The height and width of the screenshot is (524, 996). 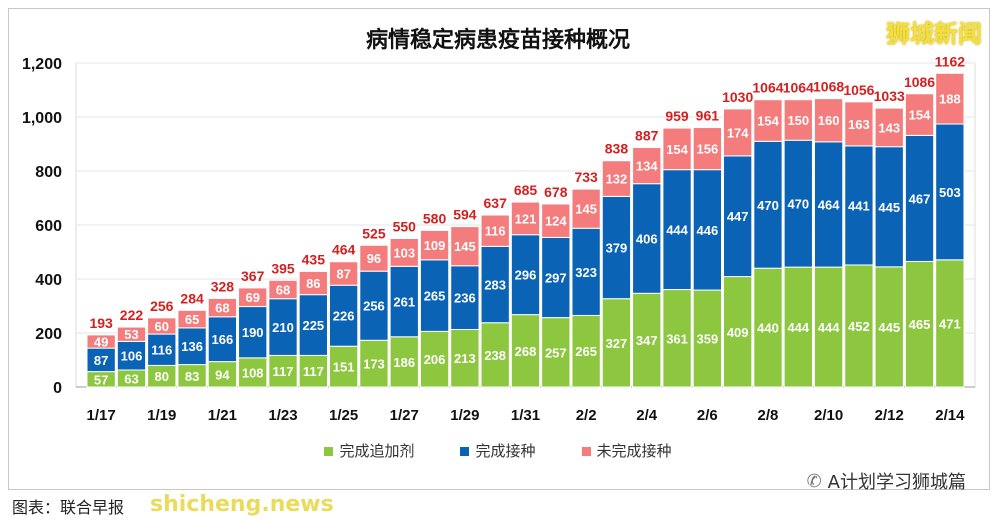 I want to click on total-label: 959, so click(x=677, y=116).